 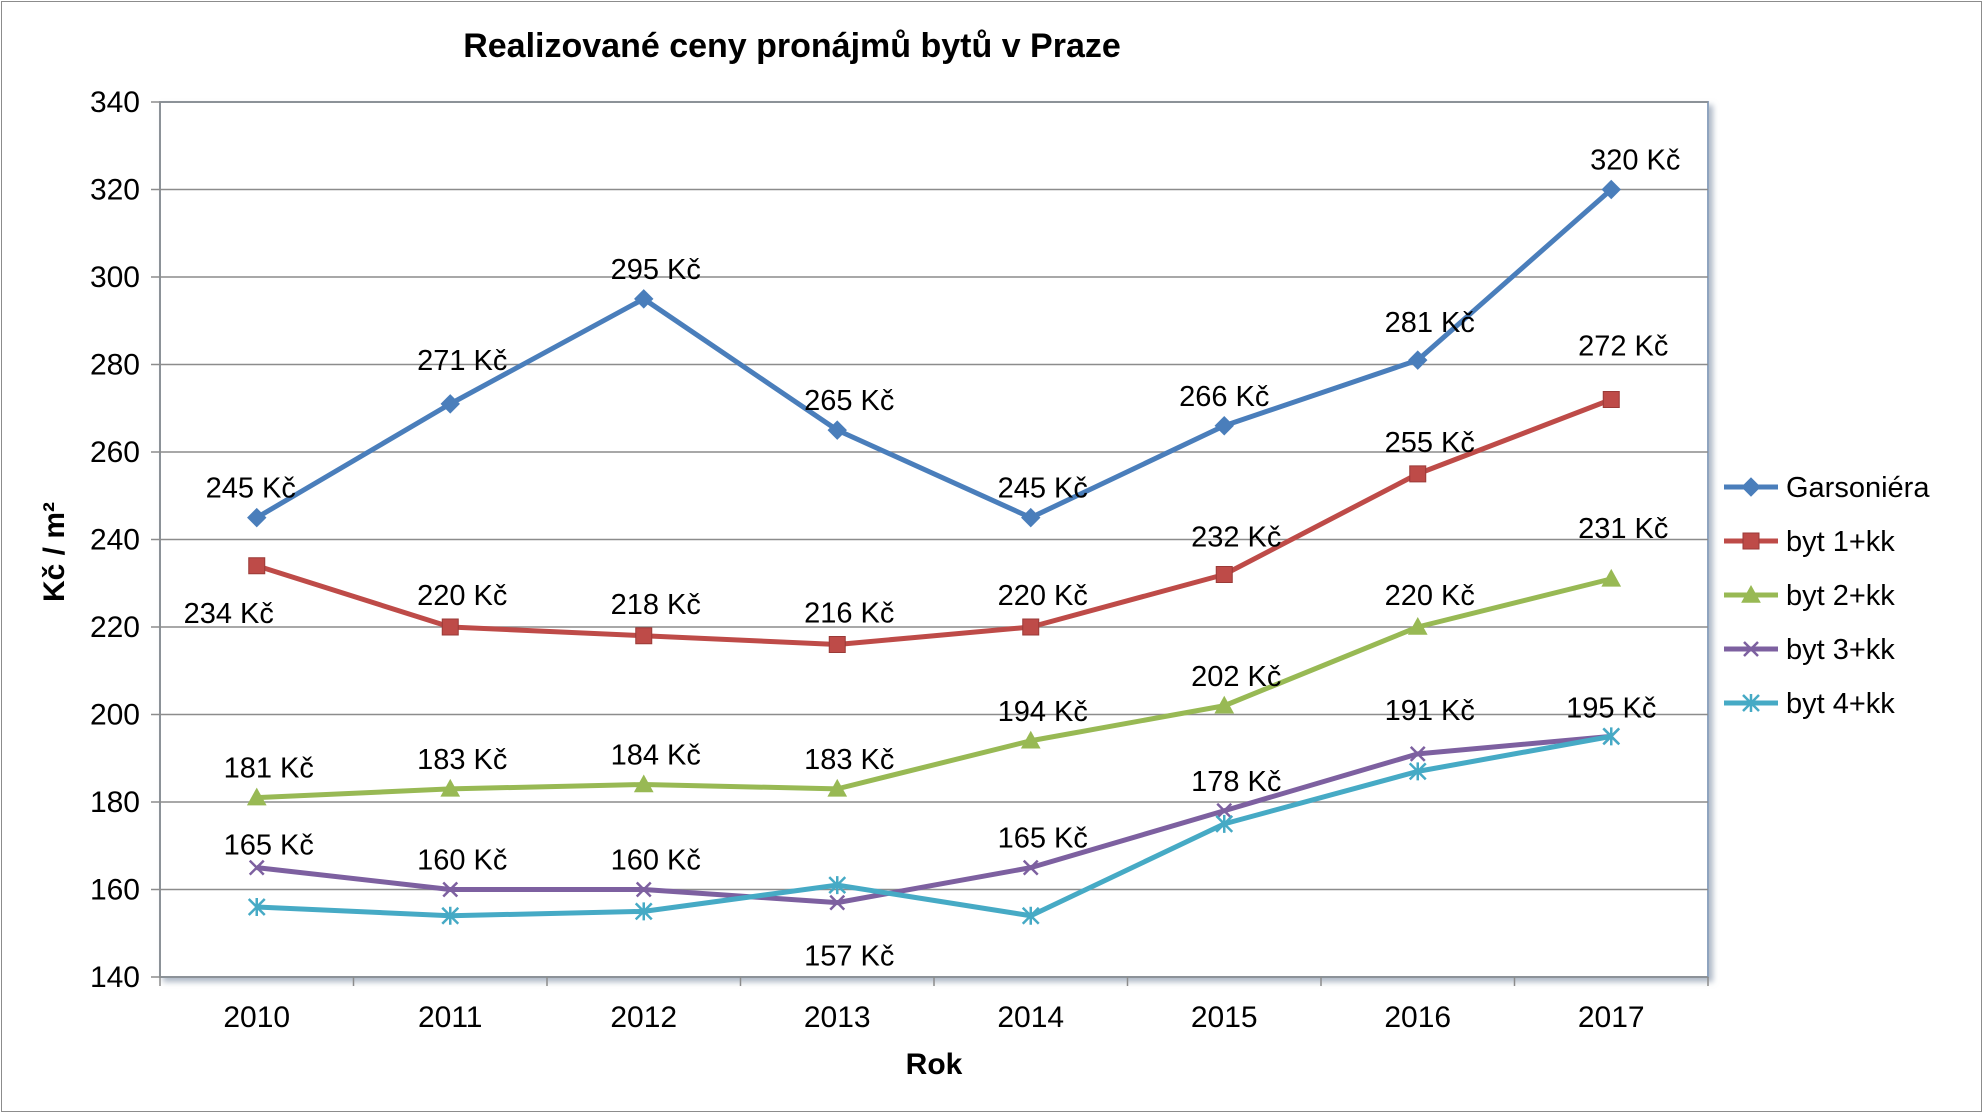 I want to click on data-label: 272 Kč, so click(x=1623, y=347).